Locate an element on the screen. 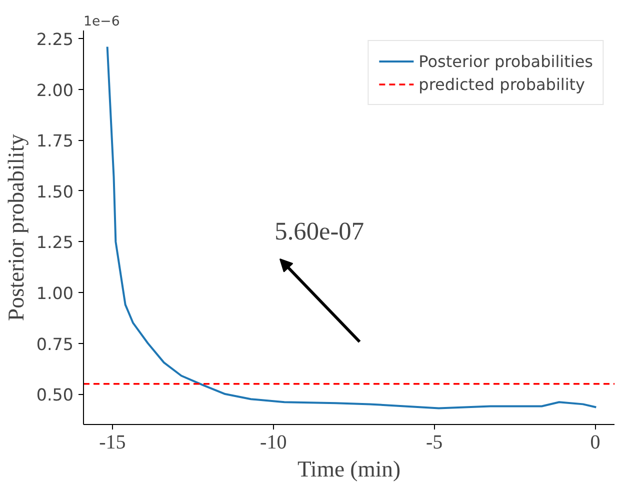 This screenshot has width=619, height=484. text: 1e−6 is located at coordinates (102, 22).